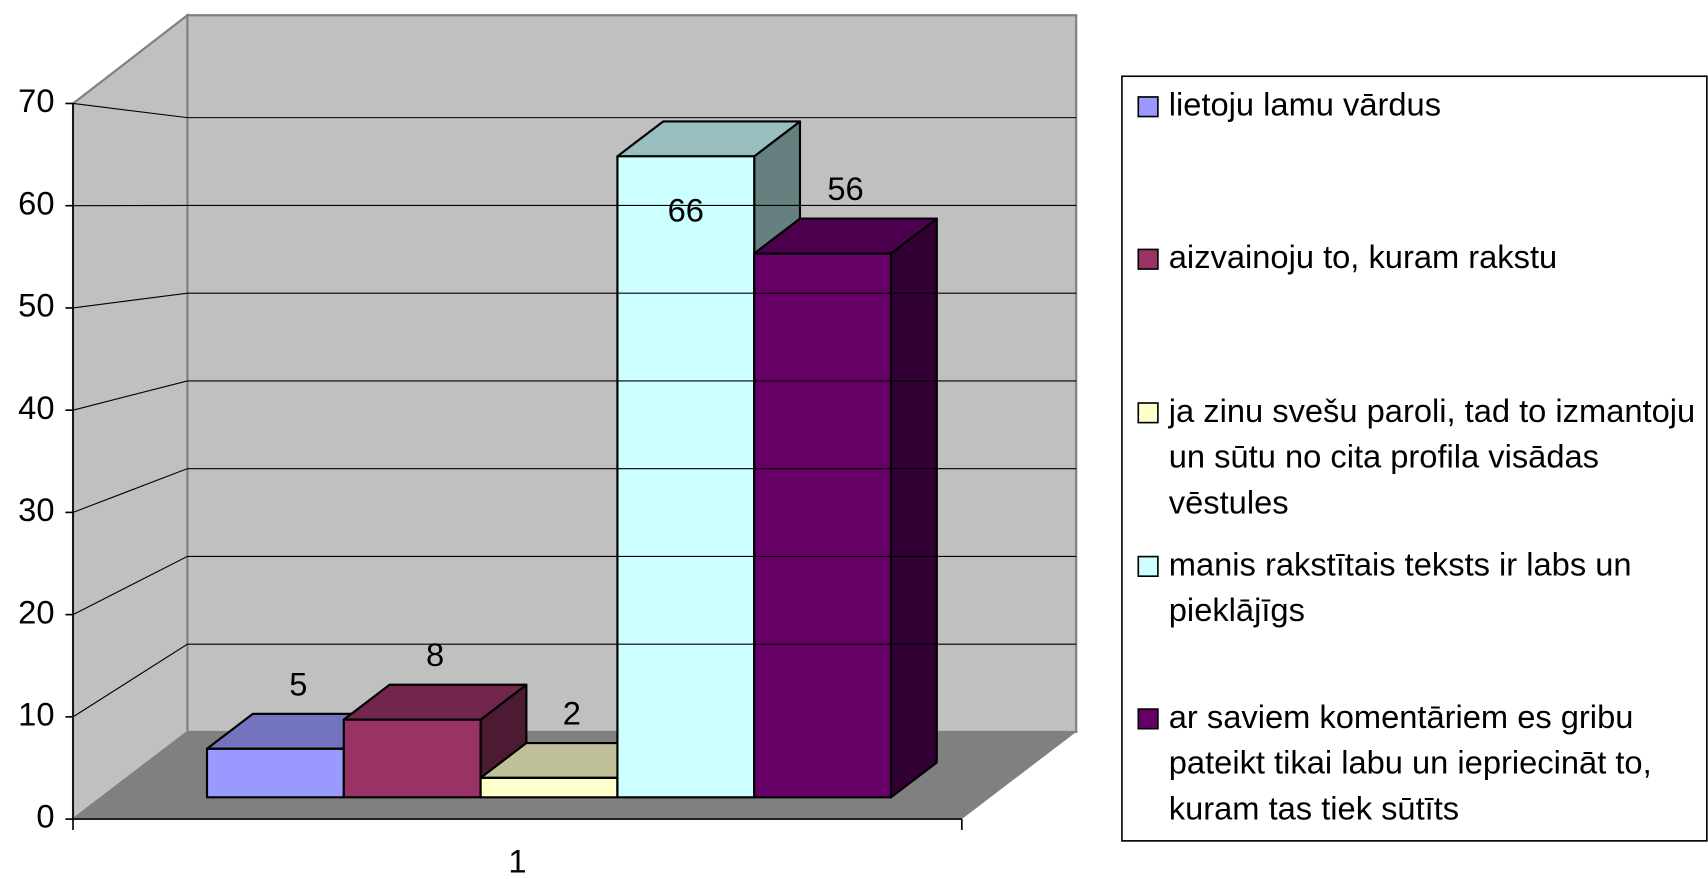 This screenshot has width=1708, height=879. I want to click on y-tick-label: 70, so click(36, 100).